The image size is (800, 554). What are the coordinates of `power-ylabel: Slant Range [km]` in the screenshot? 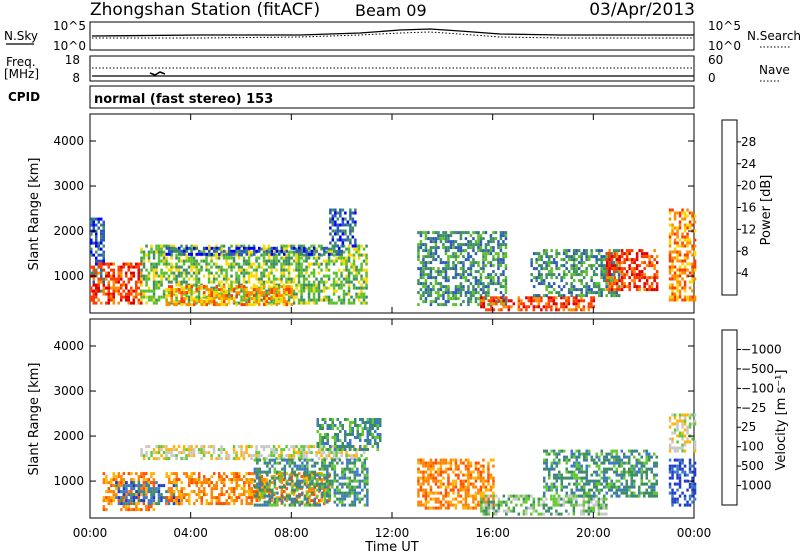 It's located at (34, 214).